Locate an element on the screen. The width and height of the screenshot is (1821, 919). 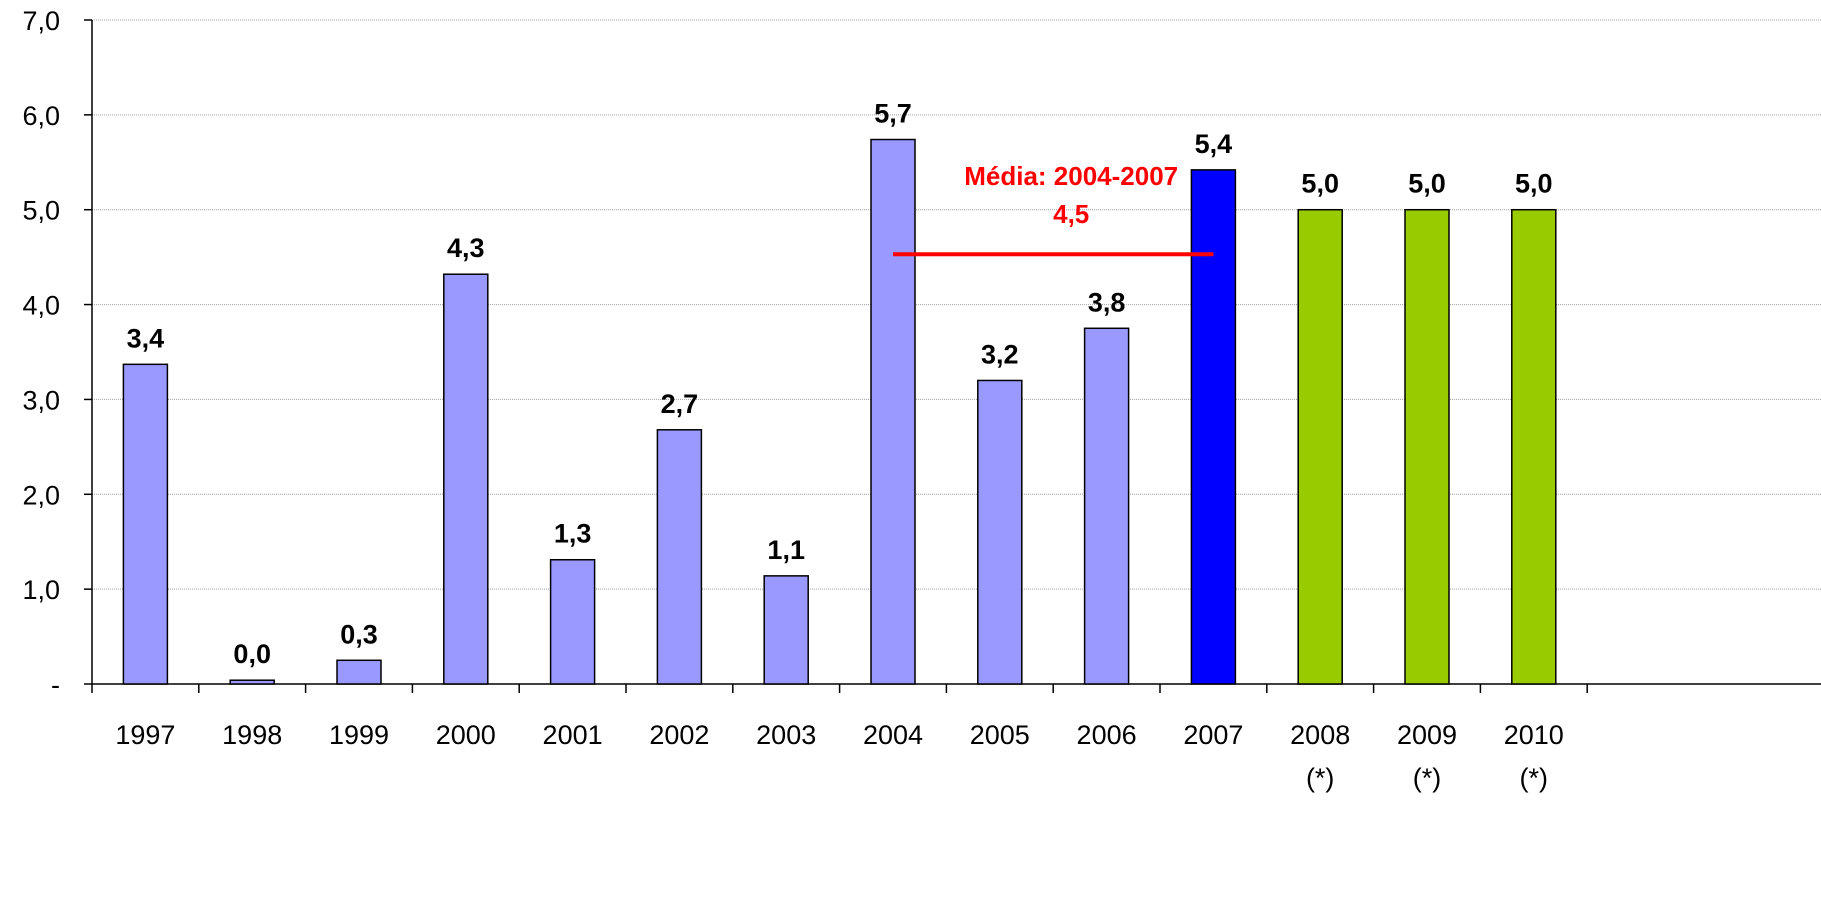
y-axis-tick-labels: - 1,0 2,0 3,0 4,0 5,0 6,0 7,0 is located at coordinates (41, 353).